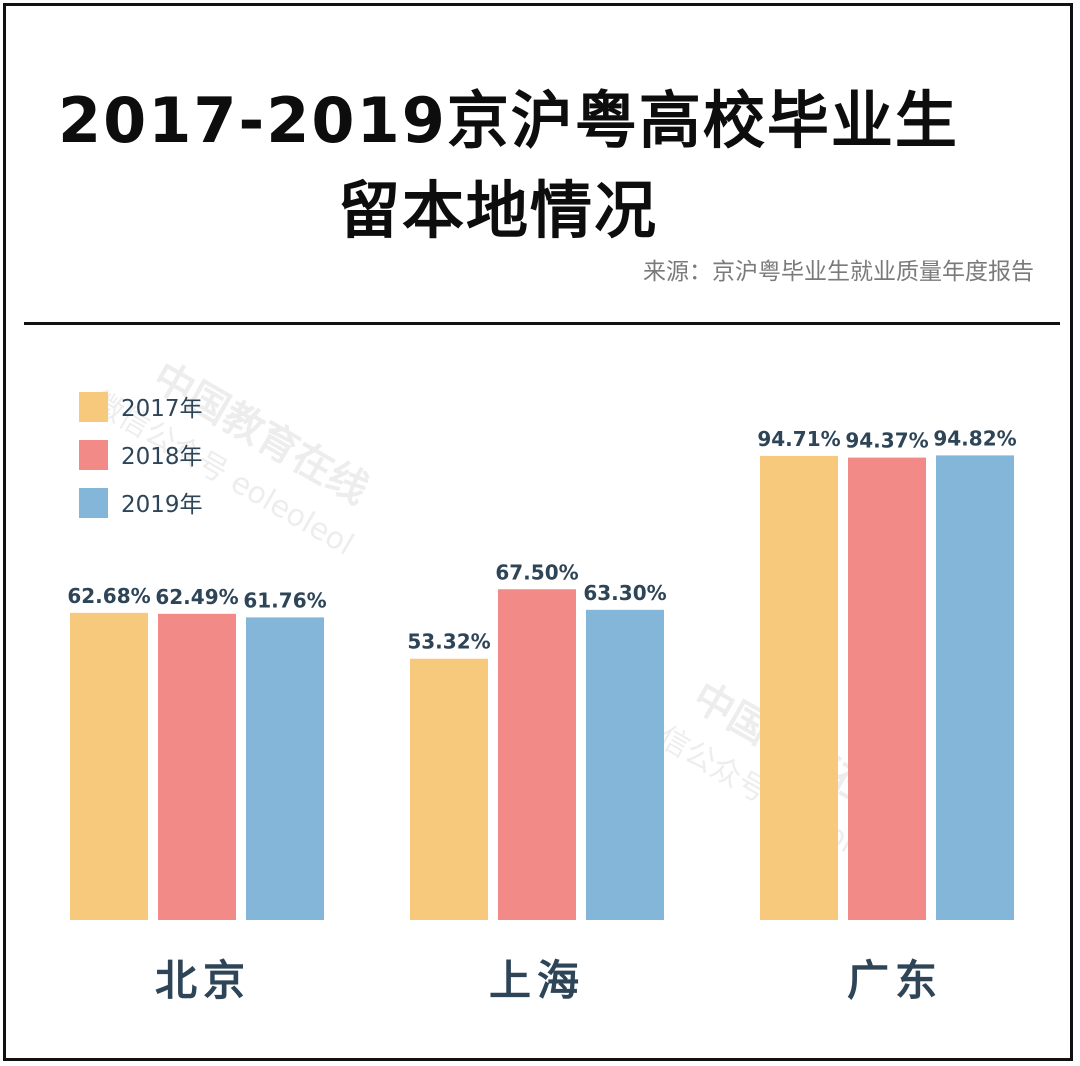 The width and height of the screenshot is (1080, 1066). I want to click on bar-上海-2019年, so click(625, 764).